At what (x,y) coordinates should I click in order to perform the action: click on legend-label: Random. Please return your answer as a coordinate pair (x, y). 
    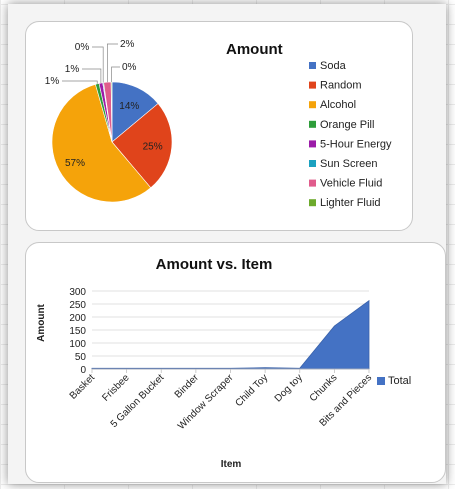
    Looking at the image, I should click on (341, 86).